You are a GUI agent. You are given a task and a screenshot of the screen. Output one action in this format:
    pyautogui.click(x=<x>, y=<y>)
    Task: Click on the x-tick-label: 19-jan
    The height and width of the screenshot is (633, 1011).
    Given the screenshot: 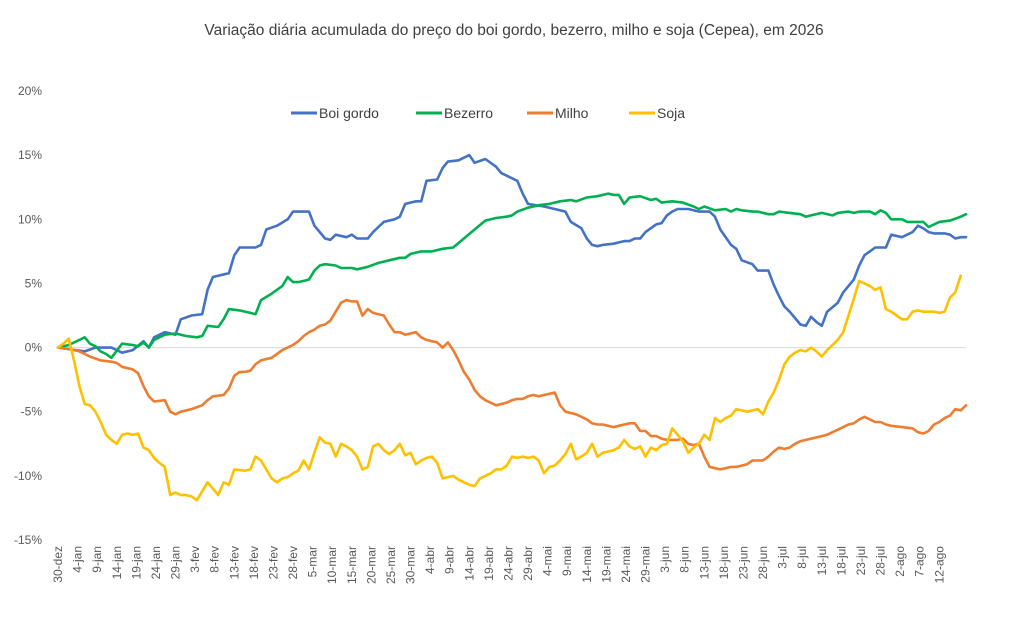 What is the action you would take?
    pyautogui.click(x=136, y=562)
    